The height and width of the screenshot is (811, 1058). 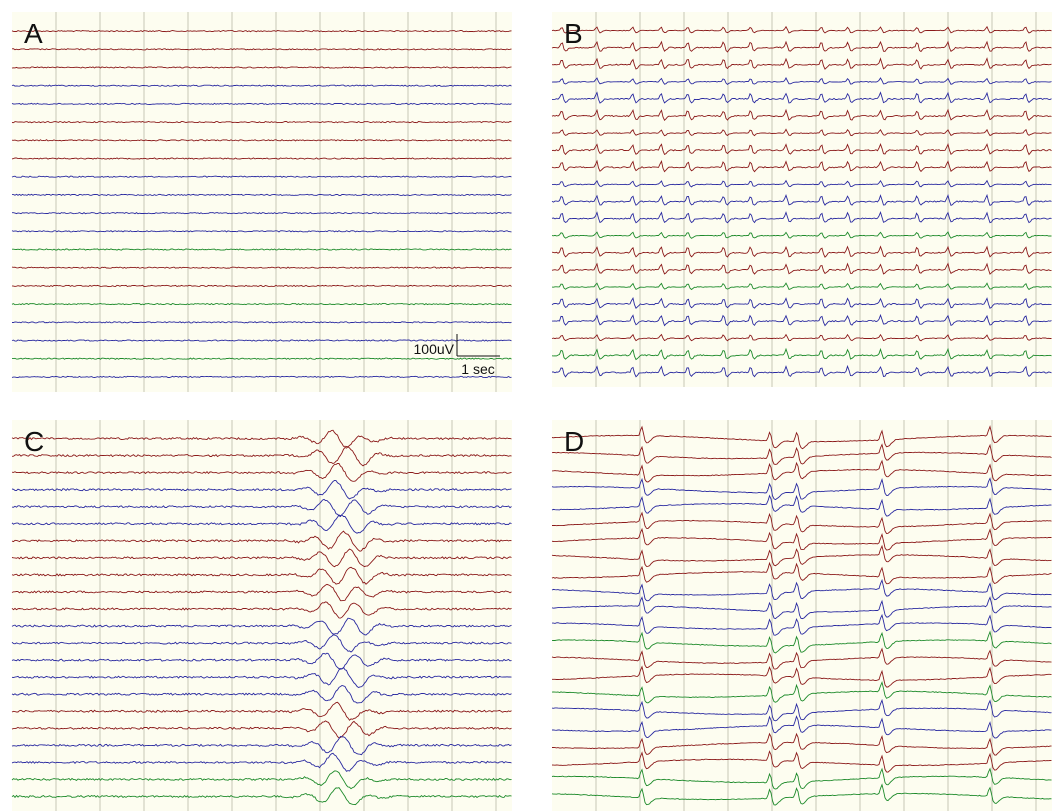 What do you see at coordinates (34, 441) in the screenshot?
I see `panel-label: C` at bounding box center [34, 441].